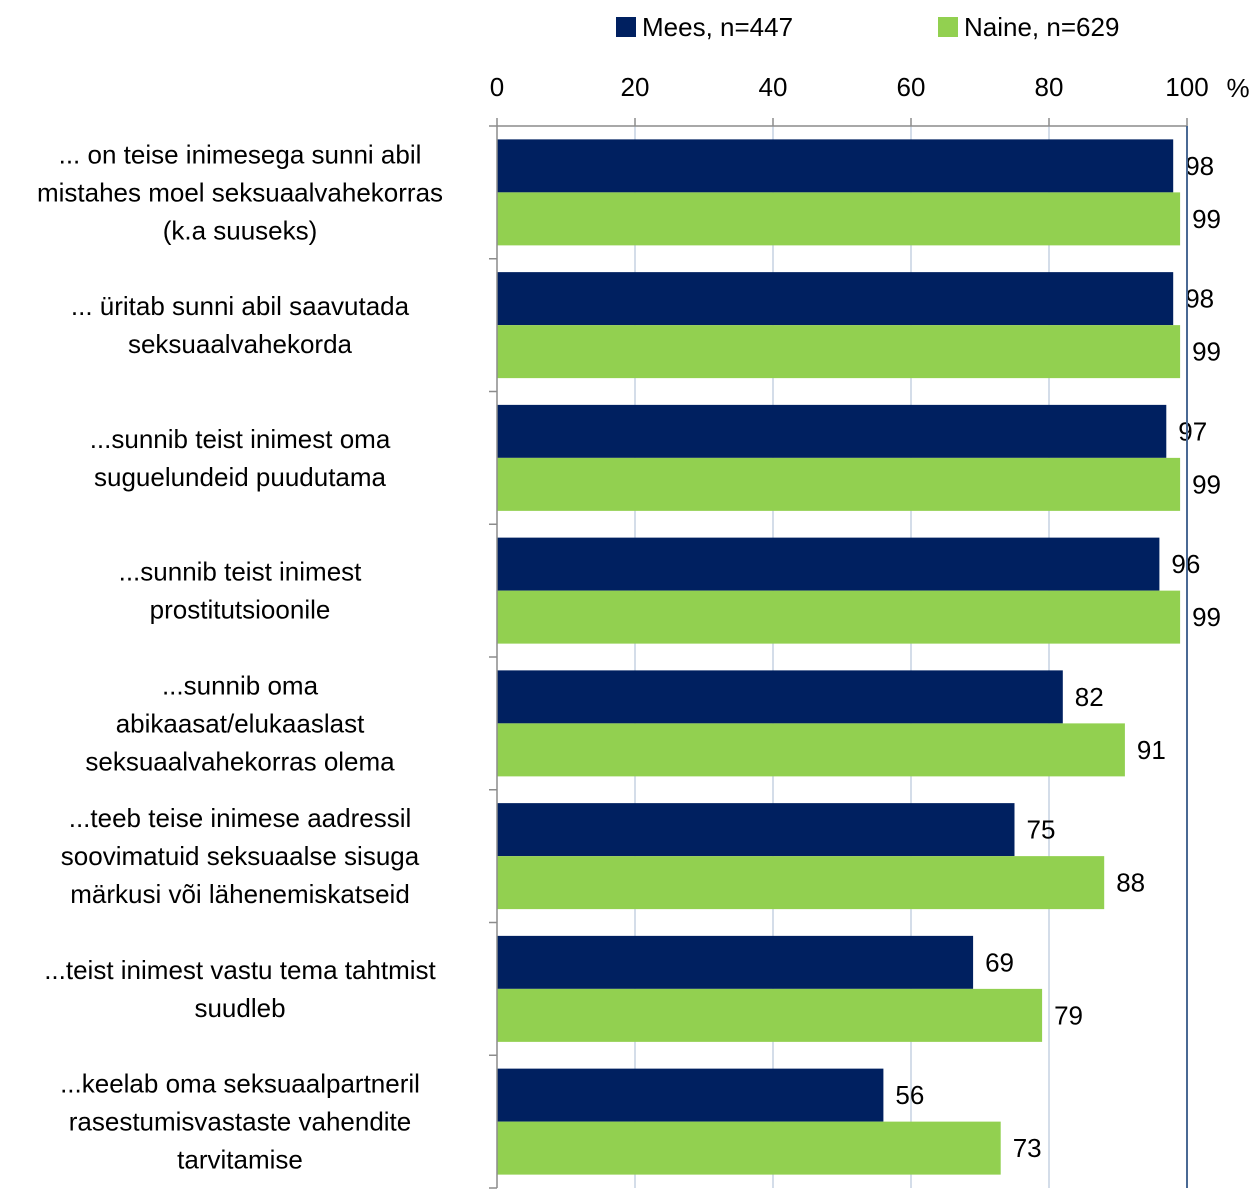 The image size is (1252, 1192). I want to click on category-label: seksuaalvahekorda, so click(240, 344).